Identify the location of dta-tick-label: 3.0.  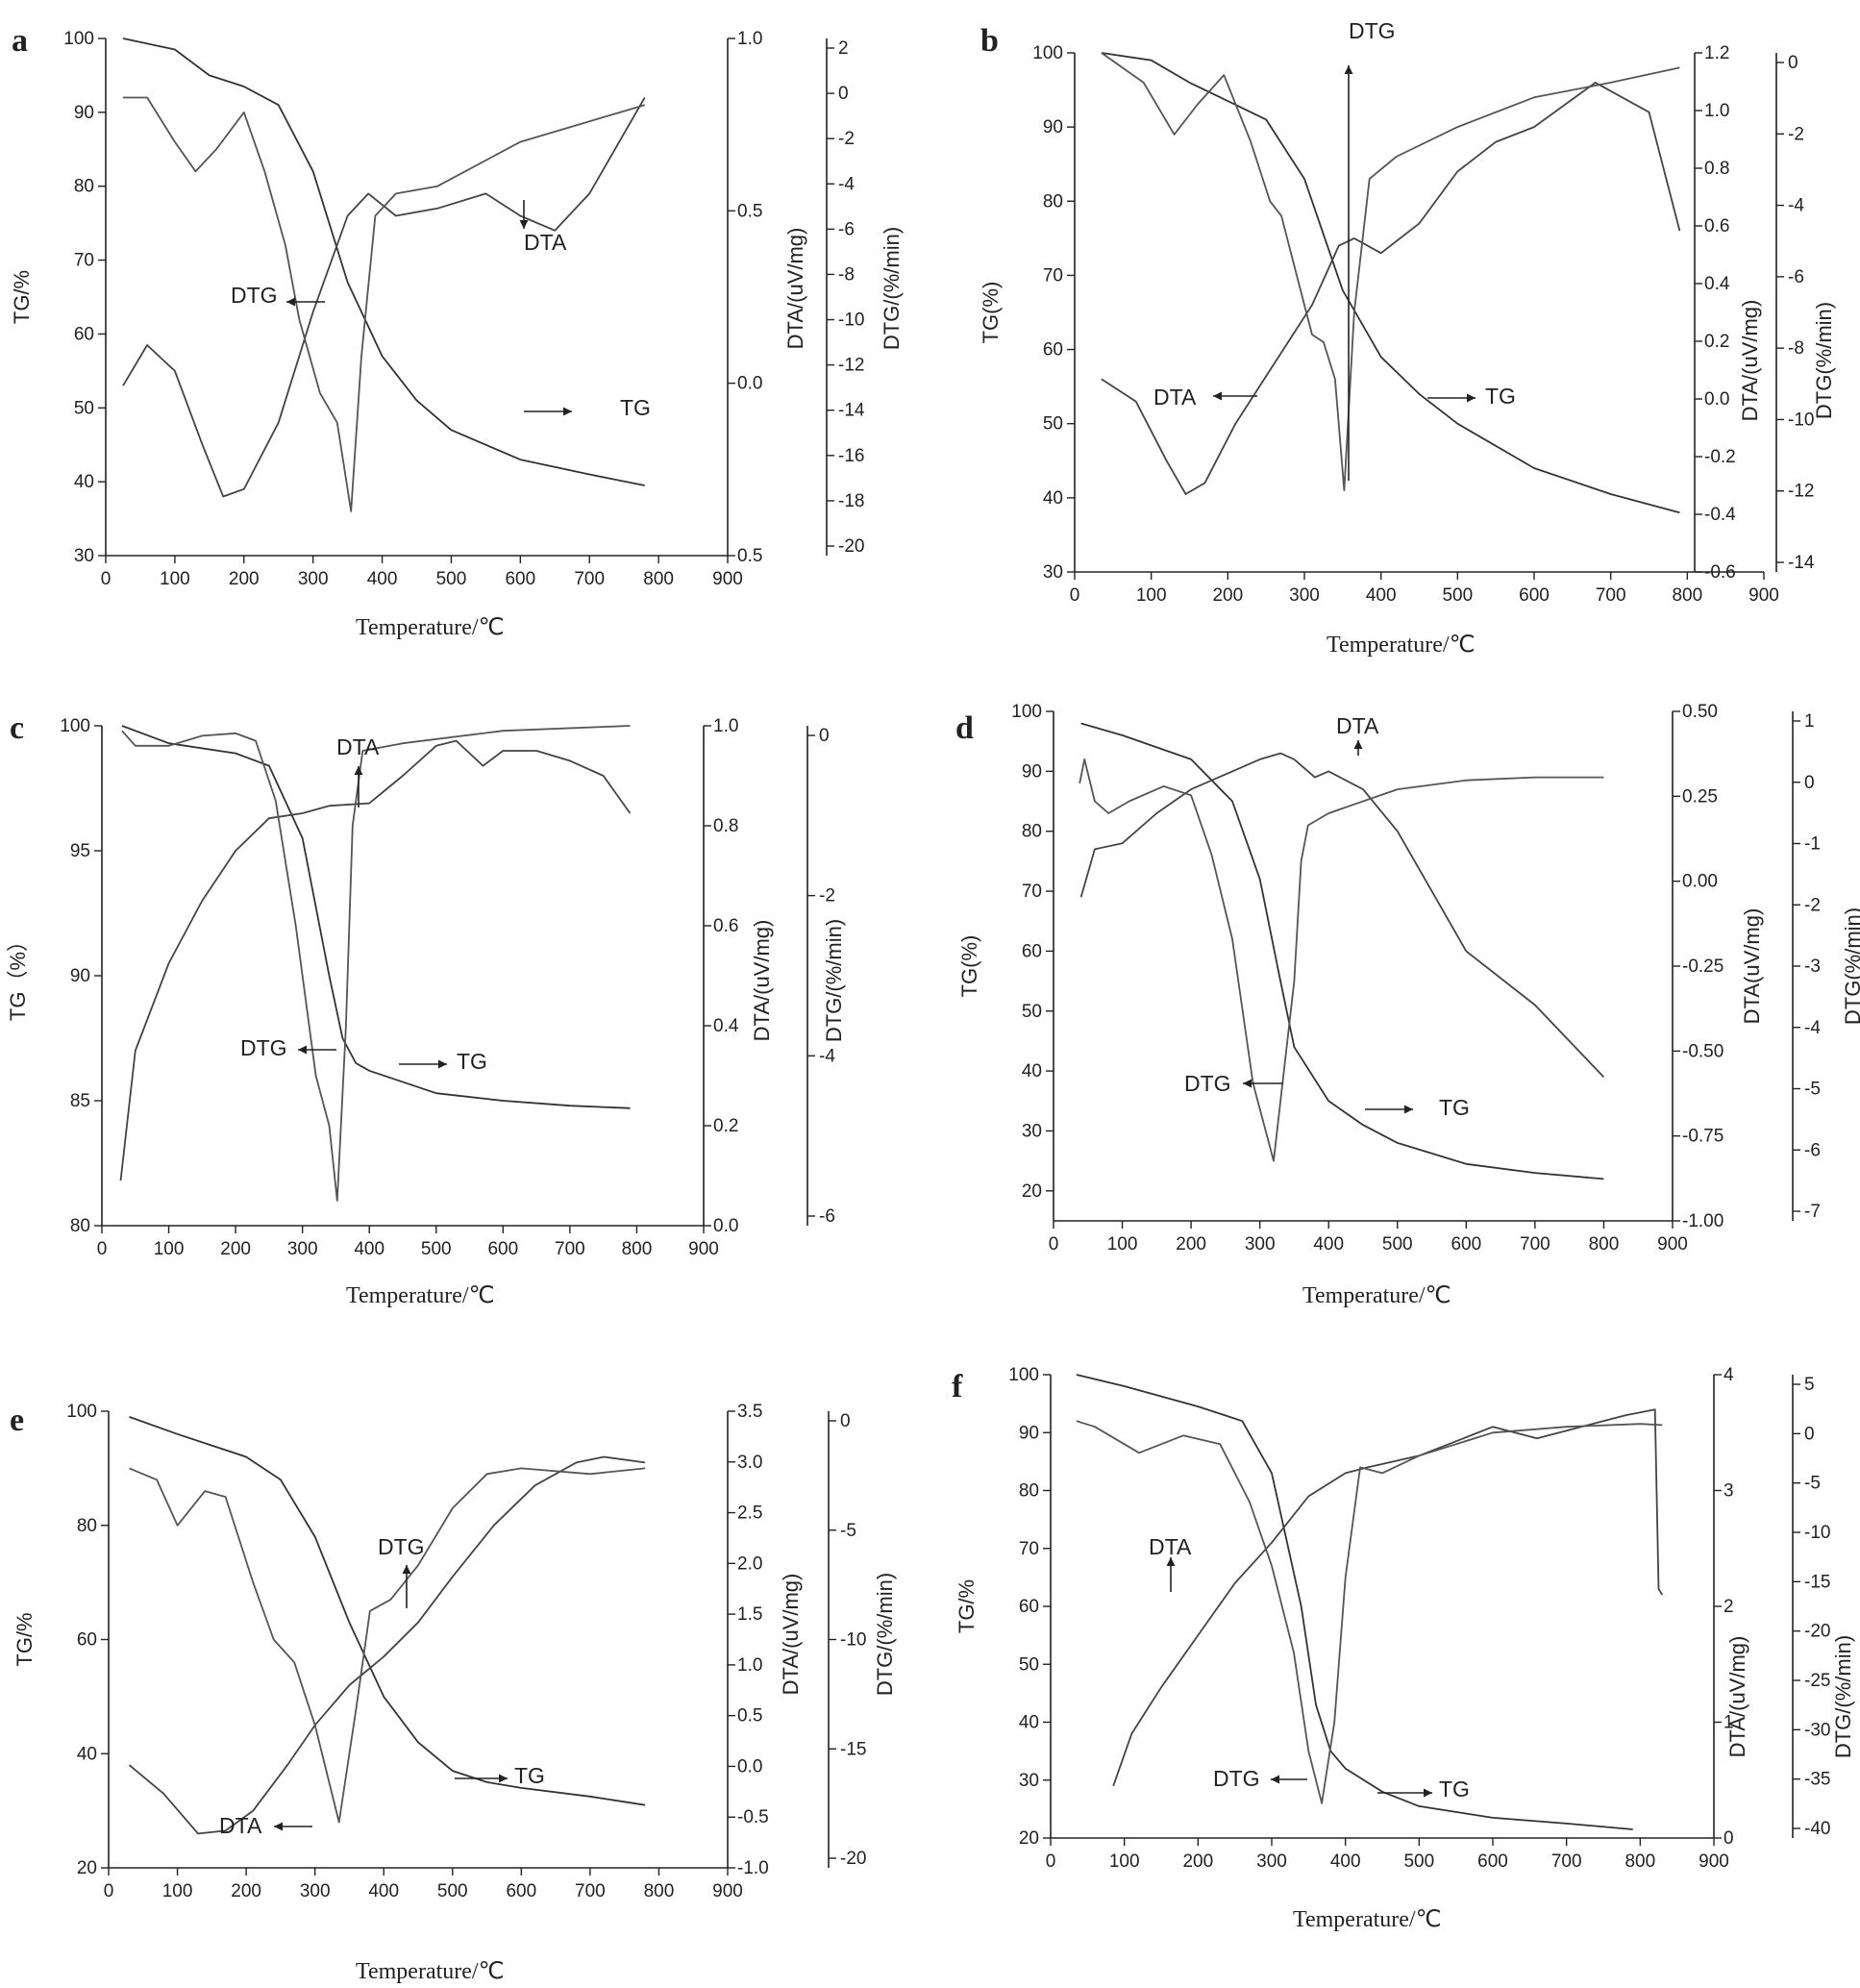
(750, 1463).